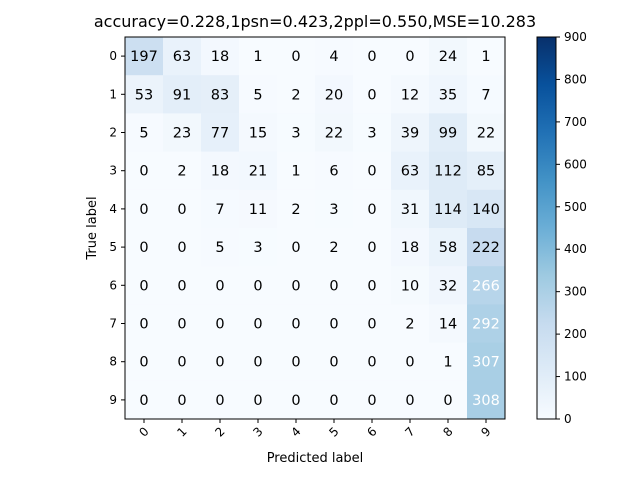 The image size is (640, 480). Describe the element at coordinates (486, 172) in the screenshot. I see `cell-value-r3-c9: 85` at that location.